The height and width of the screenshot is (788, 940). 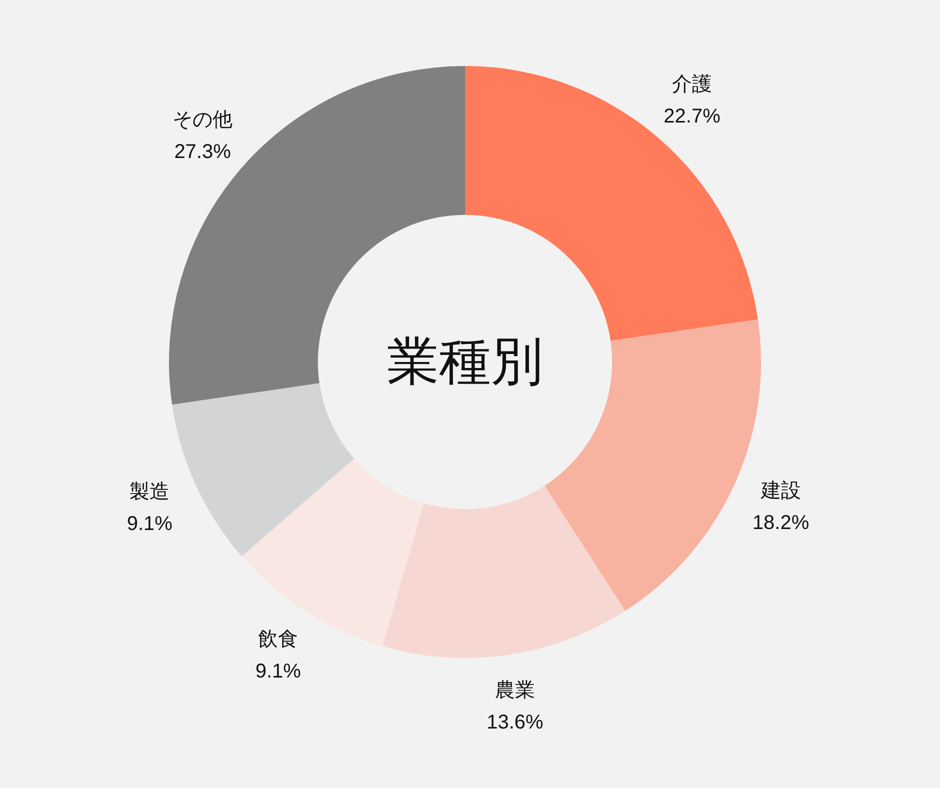 I want to click on data-label: 13.6%, so click(x=515, y=722).